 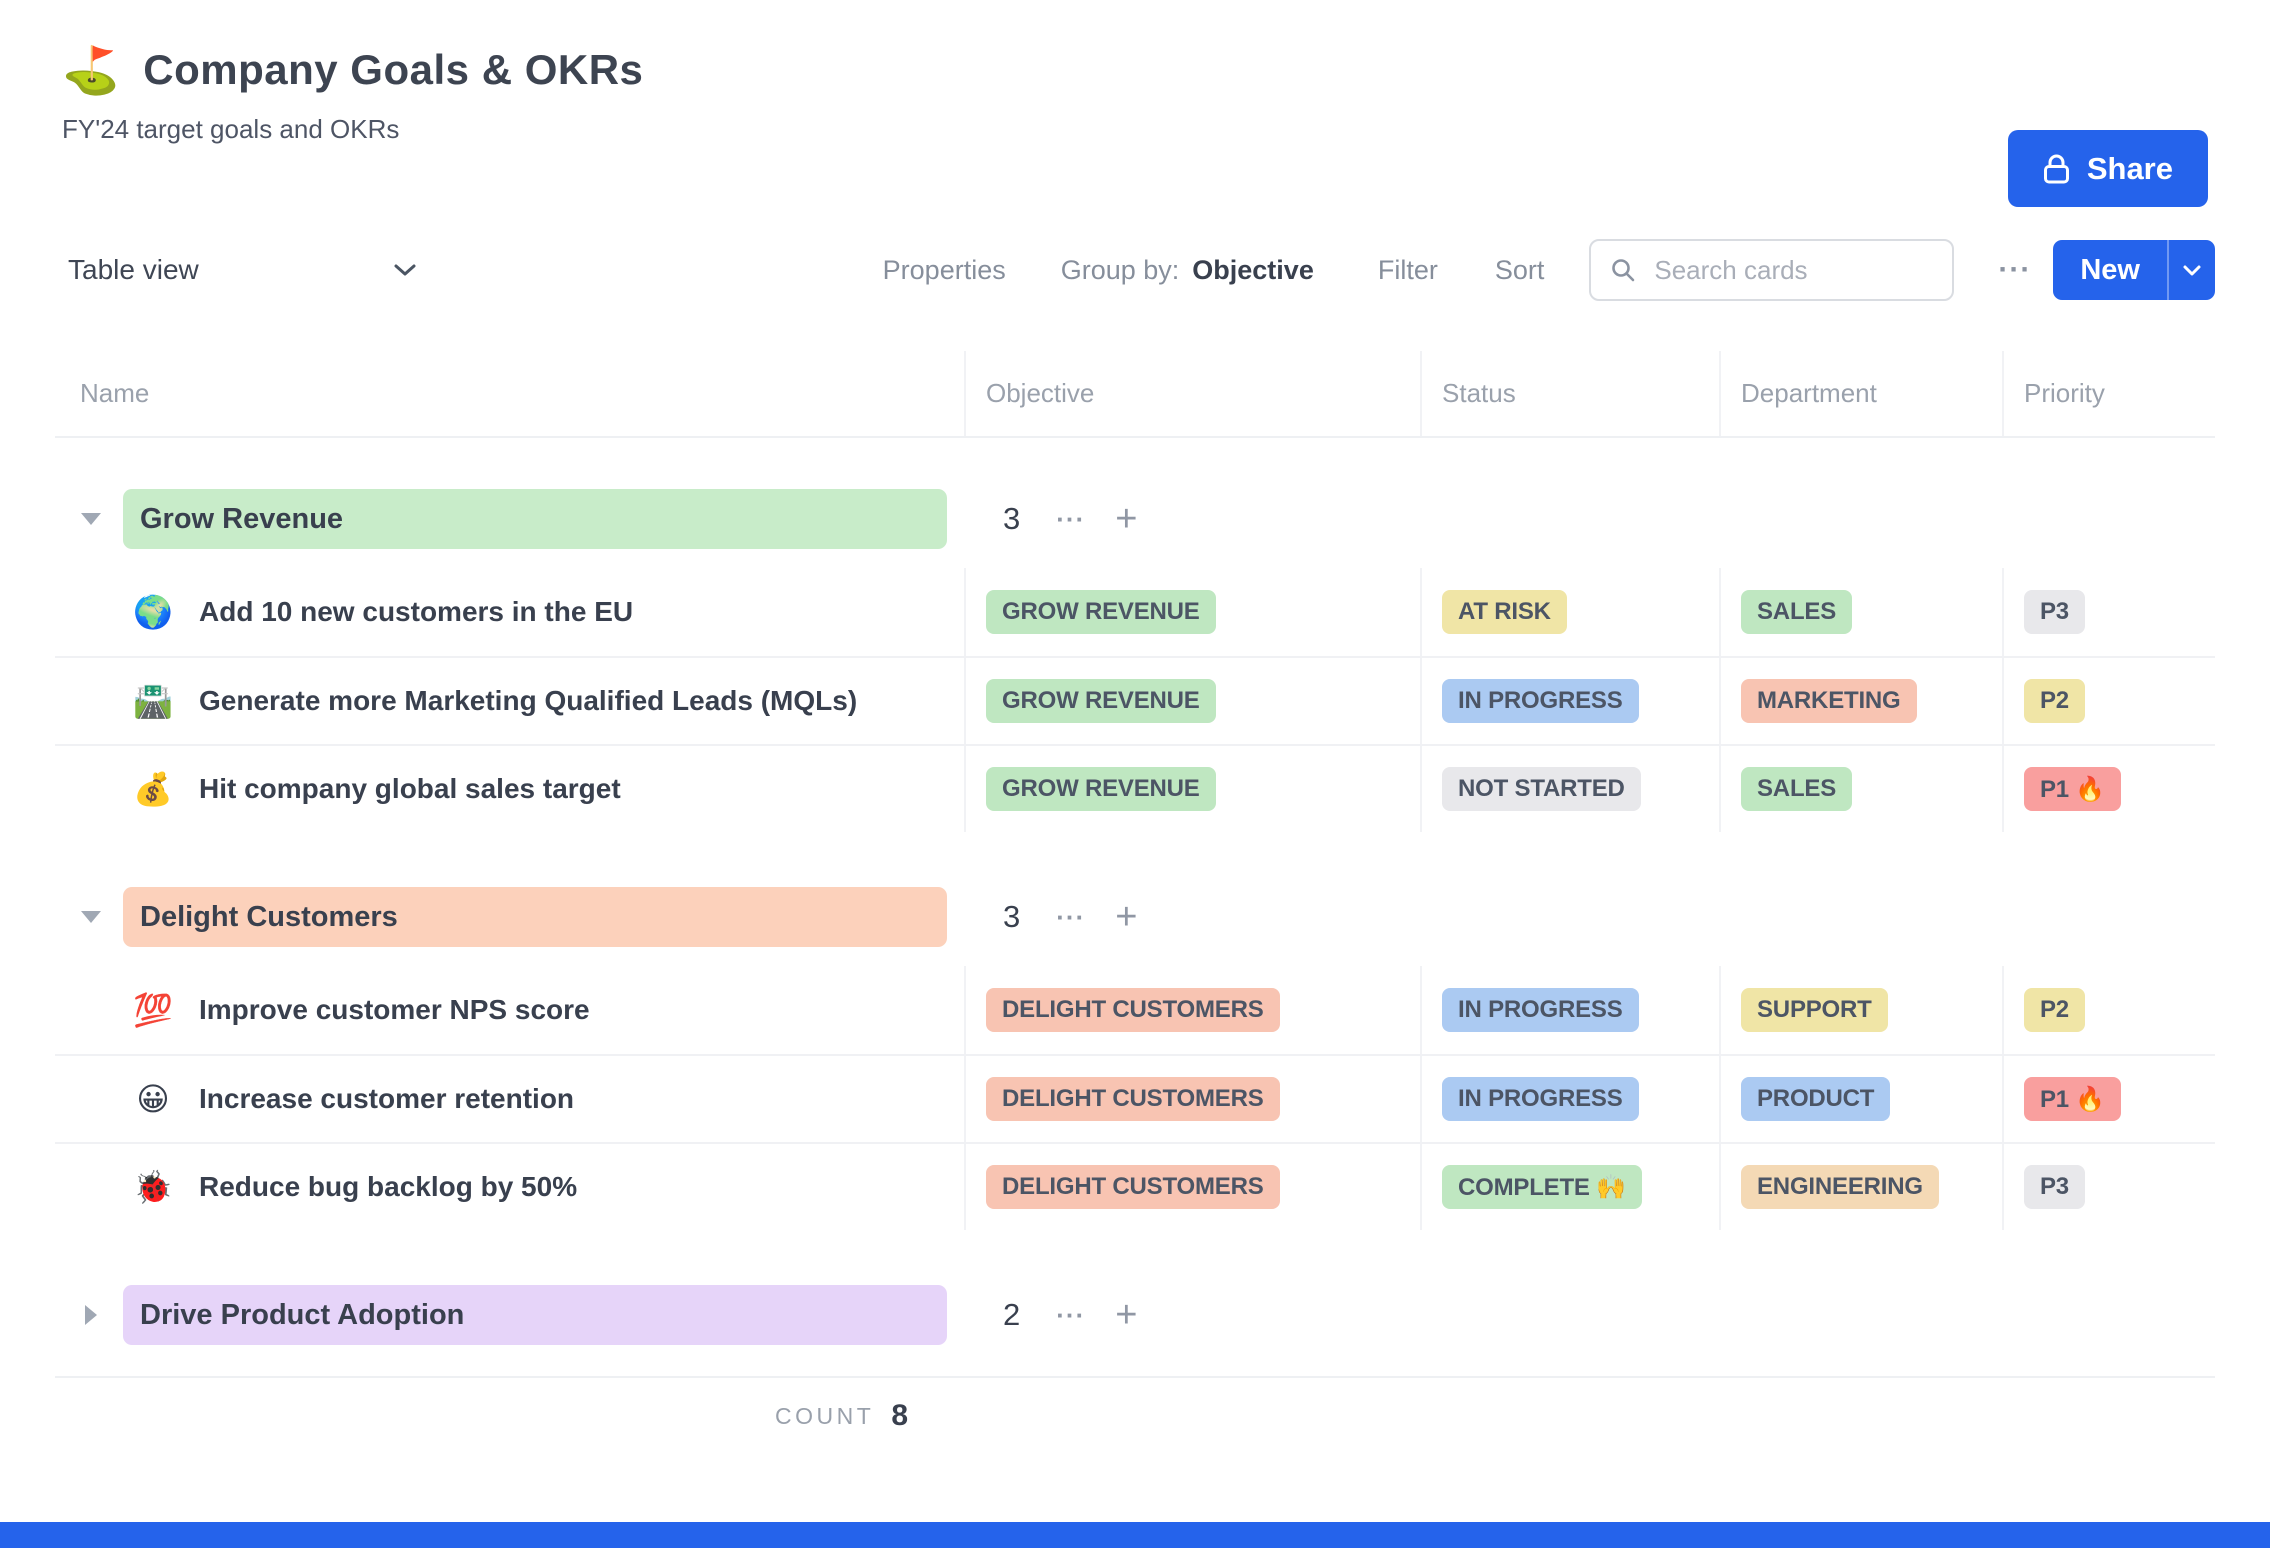 I want to click on group-section: Drive Product Adoption 2 ··· +, so click(x=1135, y=1315).